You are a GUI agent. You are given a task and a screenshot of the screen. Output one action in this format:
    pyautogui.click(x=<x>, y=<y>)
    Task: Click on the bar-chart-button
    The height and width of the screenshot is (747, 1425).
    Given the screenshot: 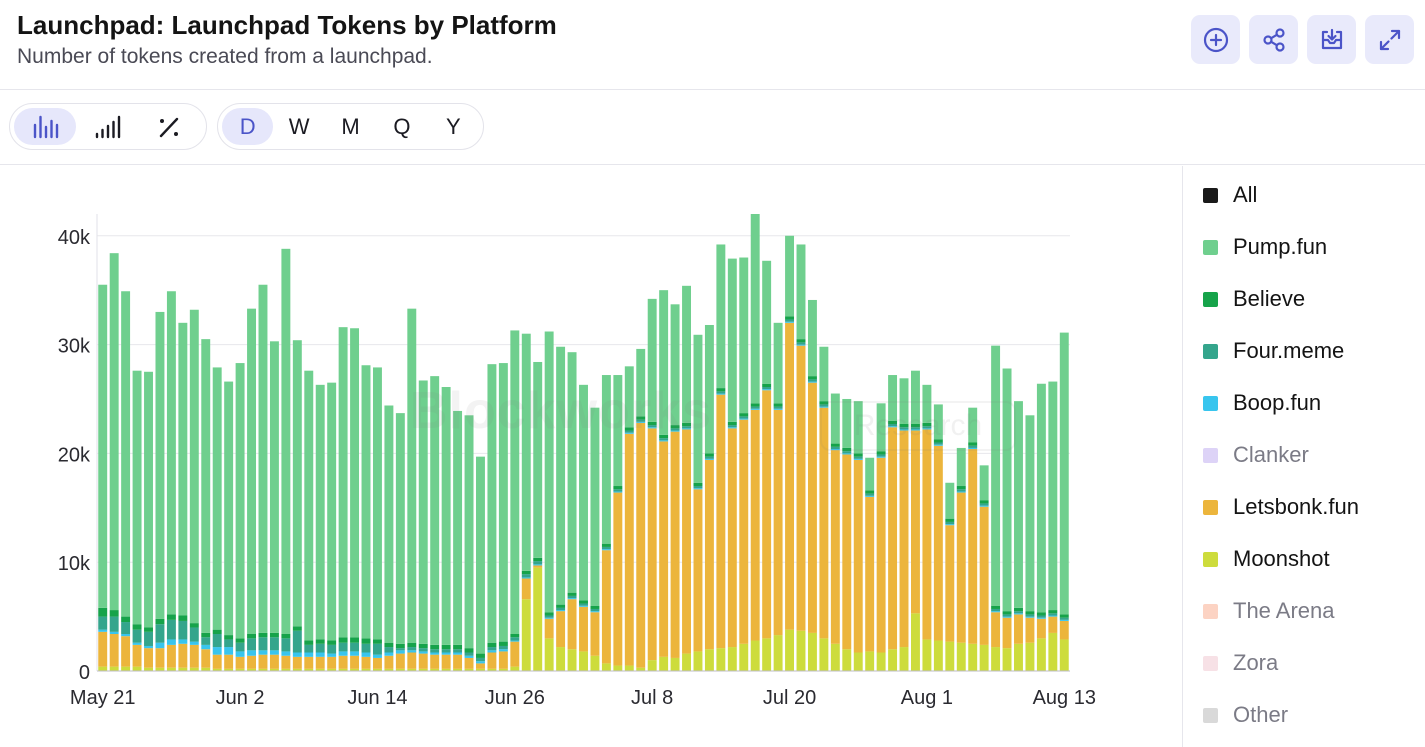 What is the action you would take?
    pyautogui.click(x=45, y=126)
    